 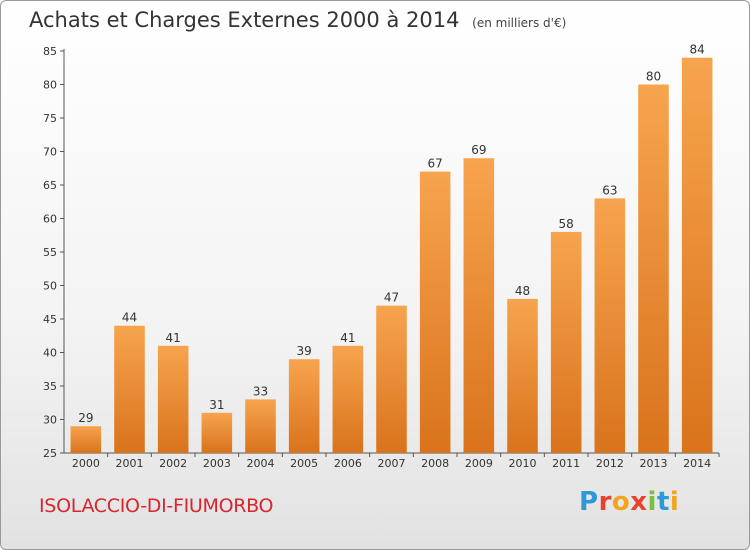 I want to click on x-tick-label-2009: 2009, so click(x=479, y=463).